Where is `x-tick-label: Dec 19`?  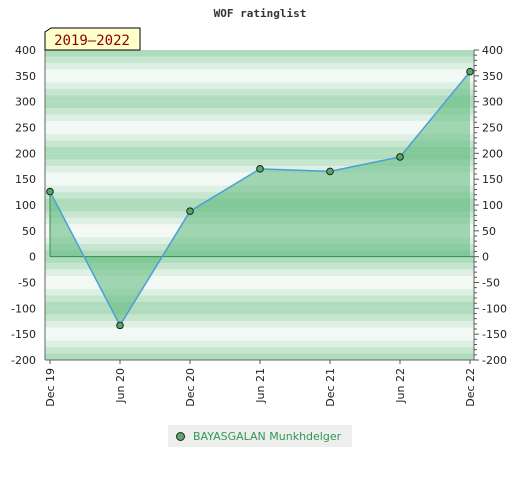 x-tick-label: Dec 19 is located at coordinates (50, 387).